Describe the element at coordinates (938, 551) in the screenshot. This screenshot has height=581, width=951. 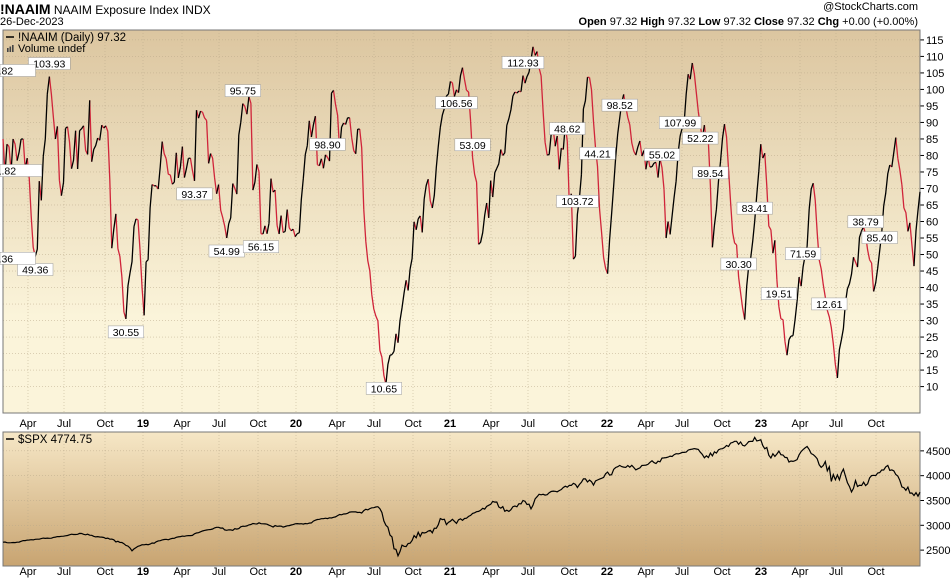
I see `y-tick-label: 2500` at that location.